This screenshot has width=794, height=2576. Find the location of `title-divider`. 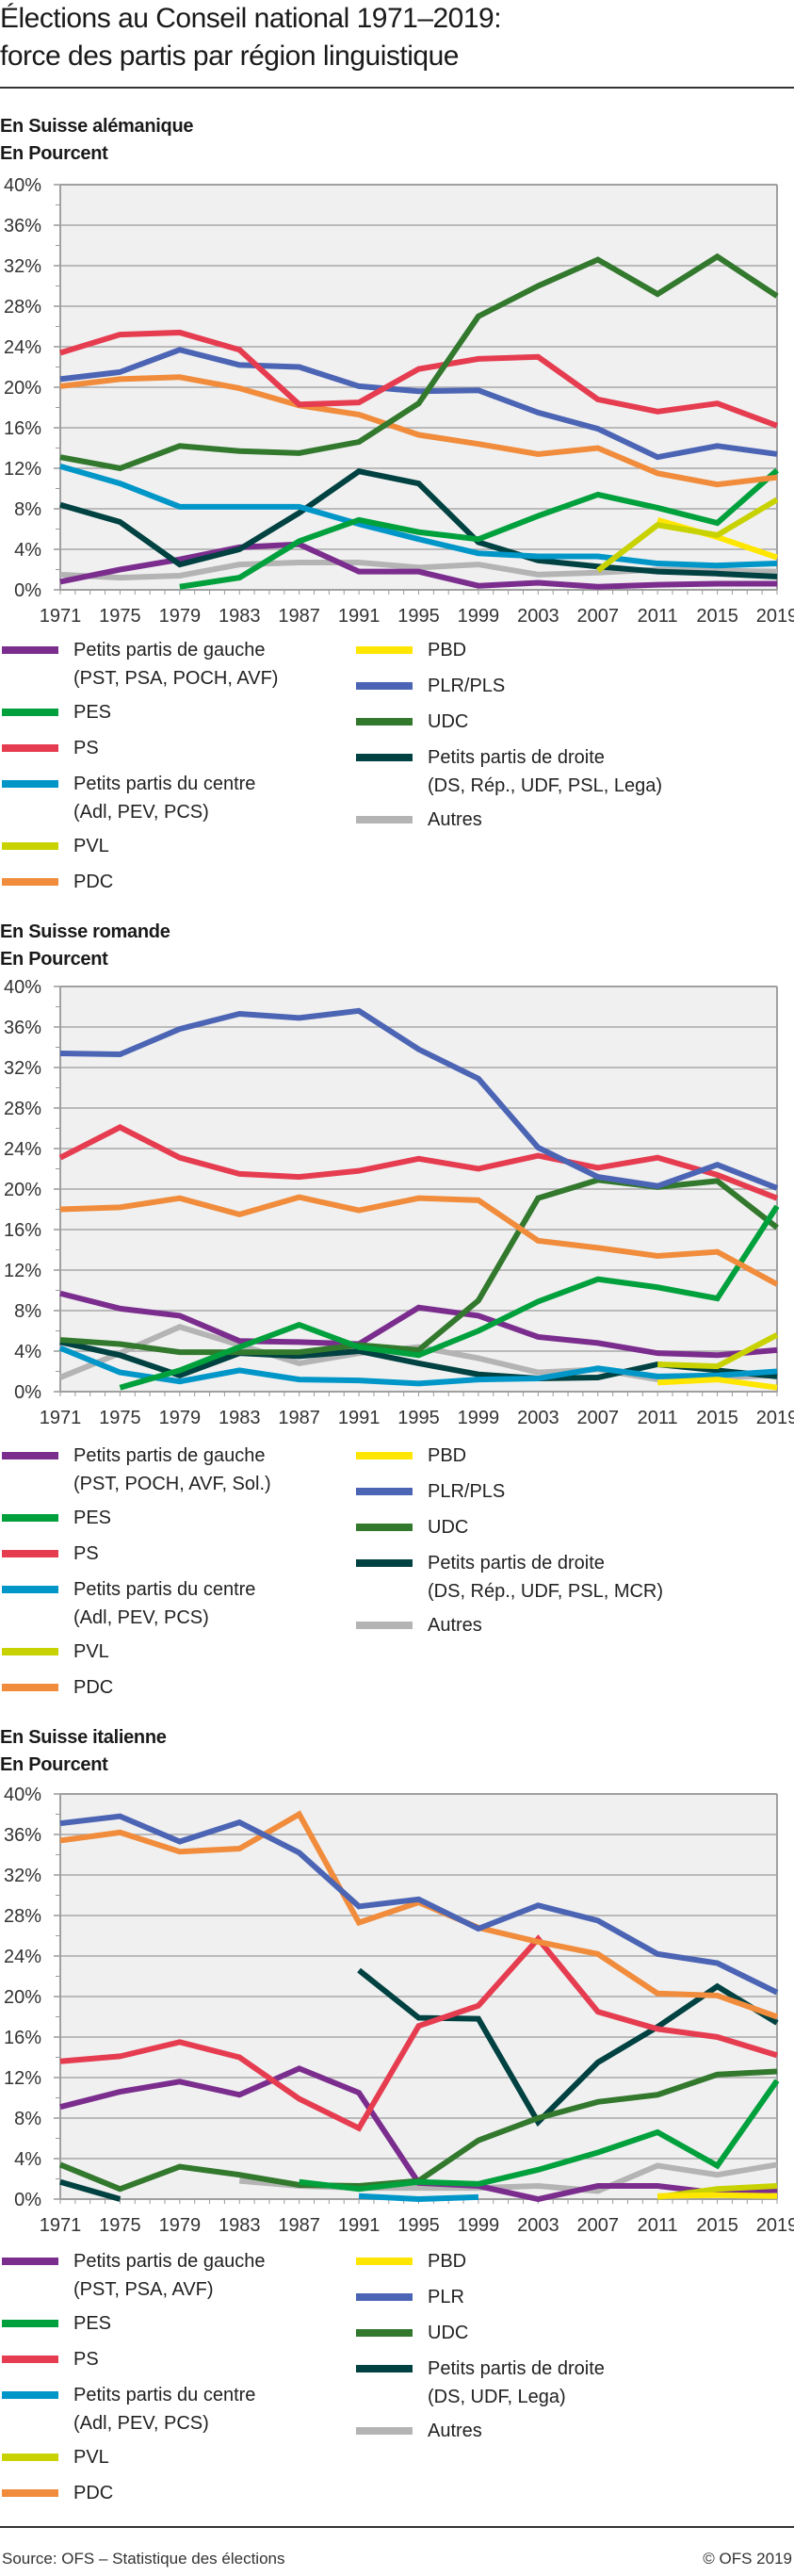

title-divider is located at coordinates (397, 88).